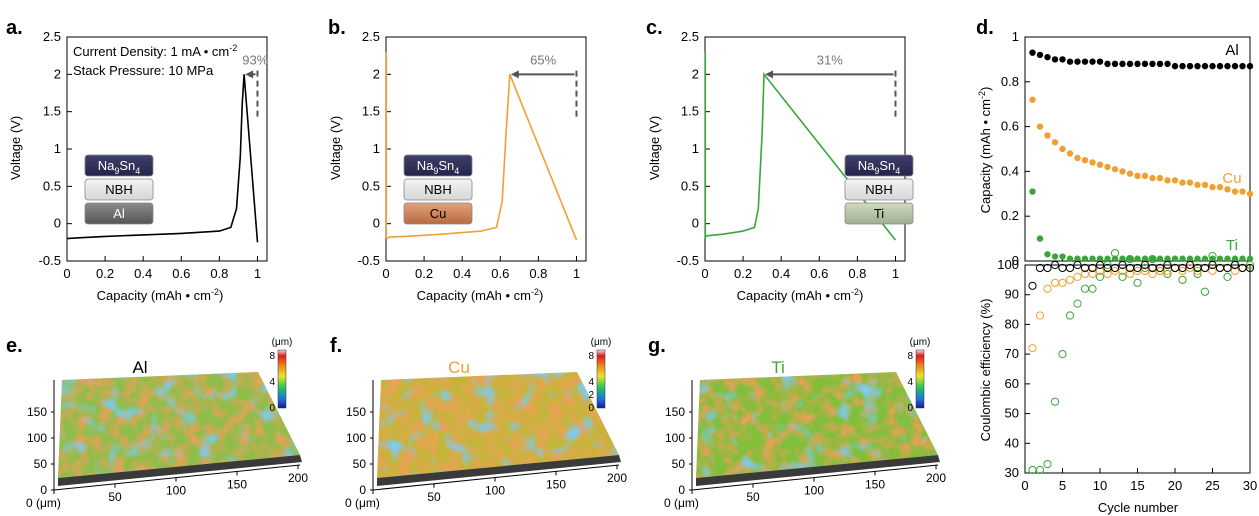 This screenshot has width=1259, height=516. Describe the element at coordinates (830, 60) in the screenshot. I see `percent-label-c: 31%` at that location.